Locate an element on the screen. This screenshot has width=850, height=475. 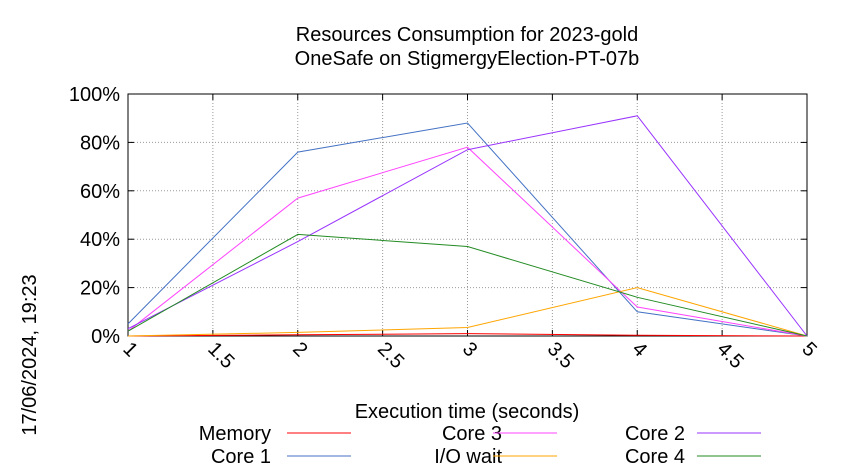
timestamp-label: 17/06/2024, 19:23 is located at coordinates (30, 354).